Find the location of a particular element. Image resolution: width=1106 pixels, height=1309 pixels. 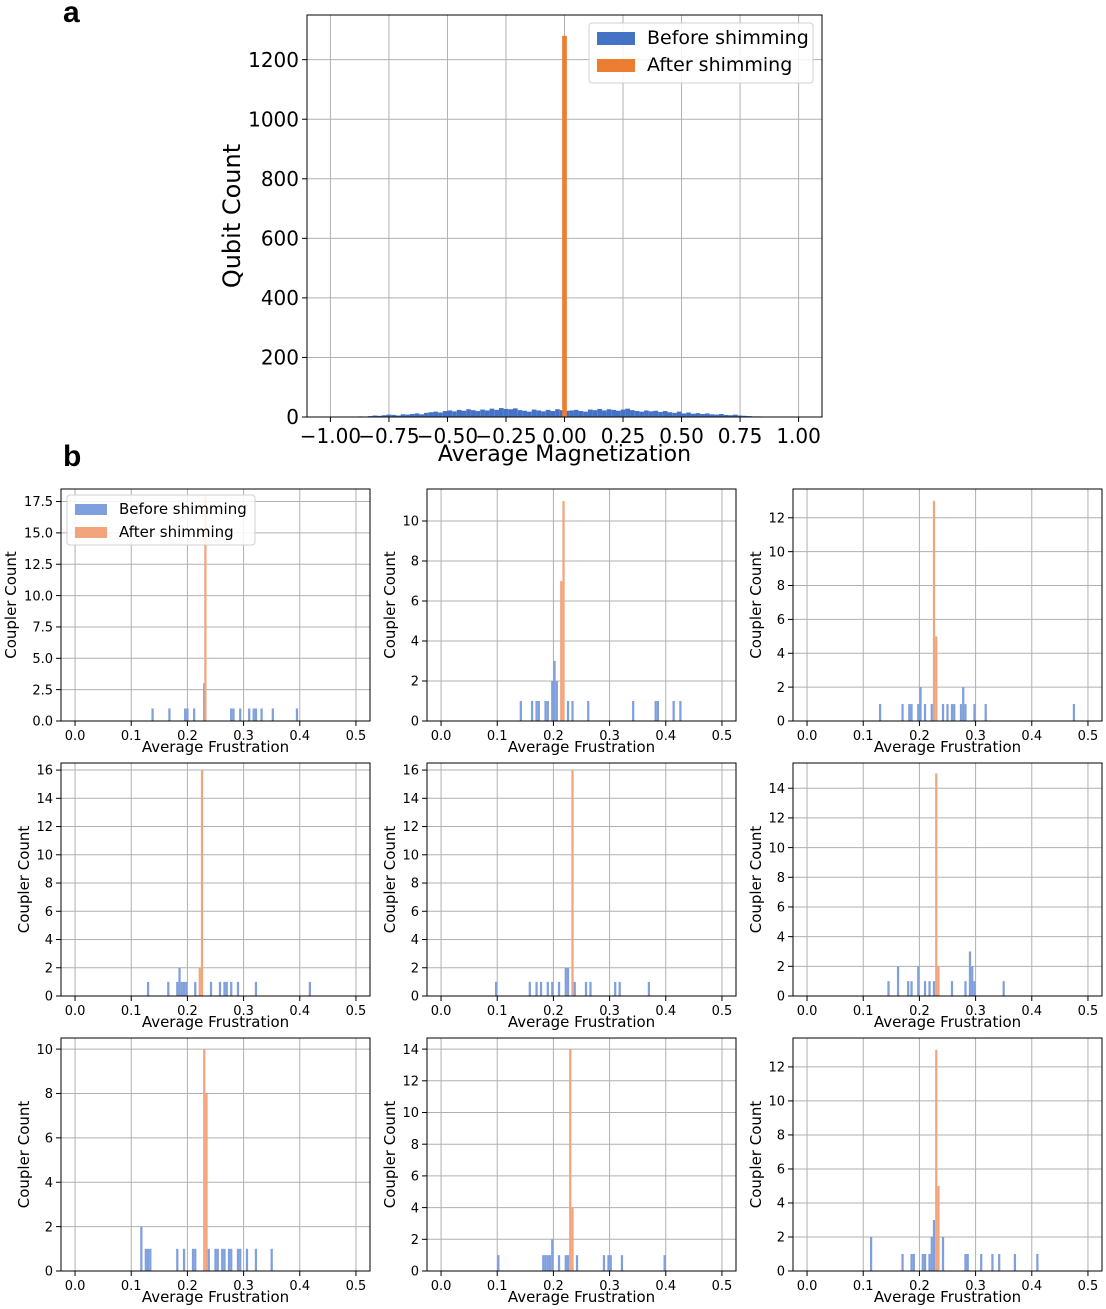

ticks-b5: 0.0 0.1 0.2 0.3 0.4 0.5 0 2 4 6 8 10 12 14 16 is located at coordinates (567, 891).